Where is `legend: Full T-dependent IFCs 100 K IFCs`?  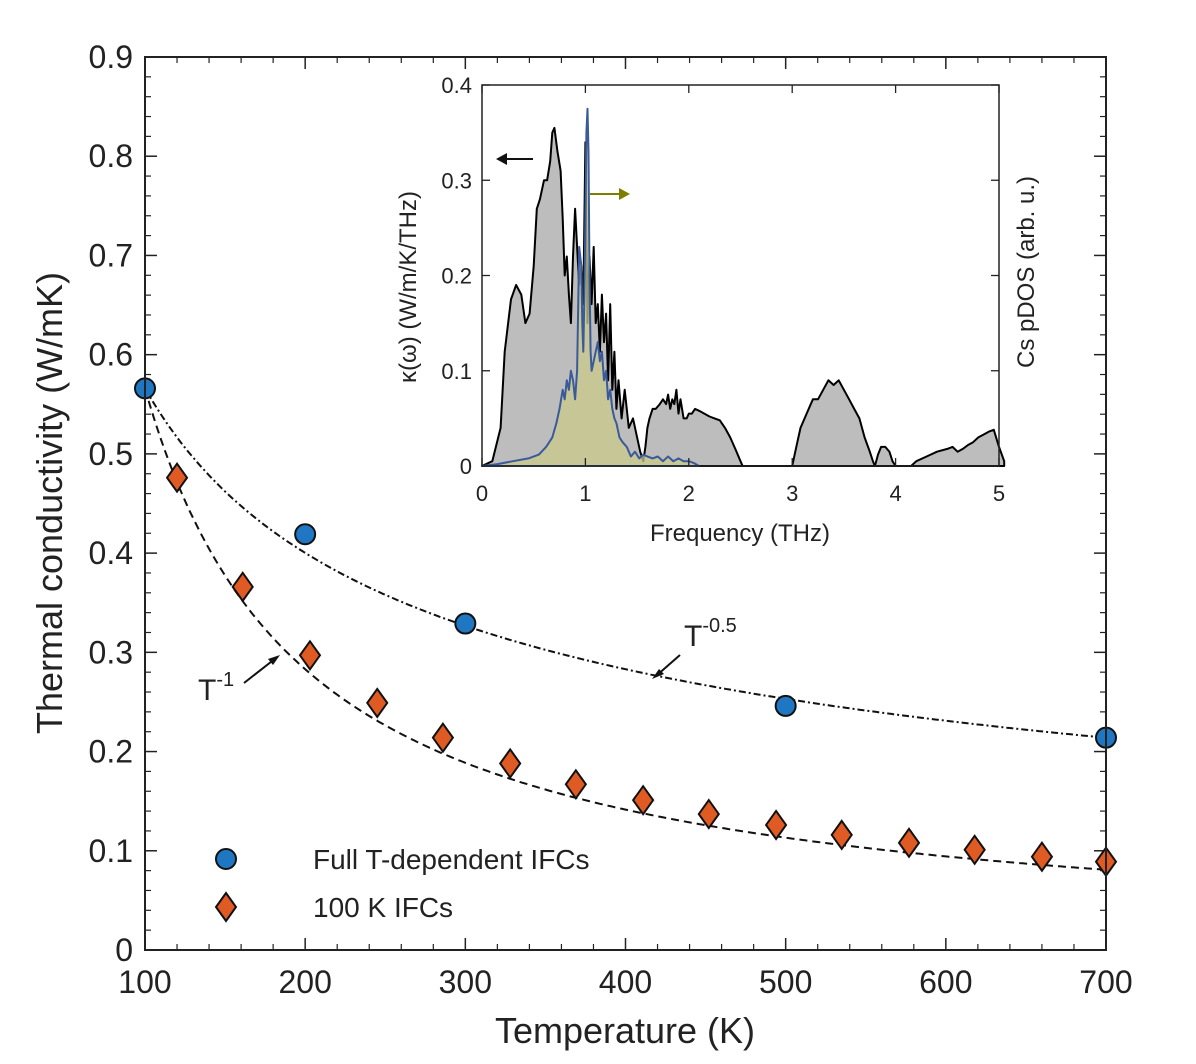 legend: Full T-dependent IFCs 100 K IFCs is located at coordinates (402, 883).